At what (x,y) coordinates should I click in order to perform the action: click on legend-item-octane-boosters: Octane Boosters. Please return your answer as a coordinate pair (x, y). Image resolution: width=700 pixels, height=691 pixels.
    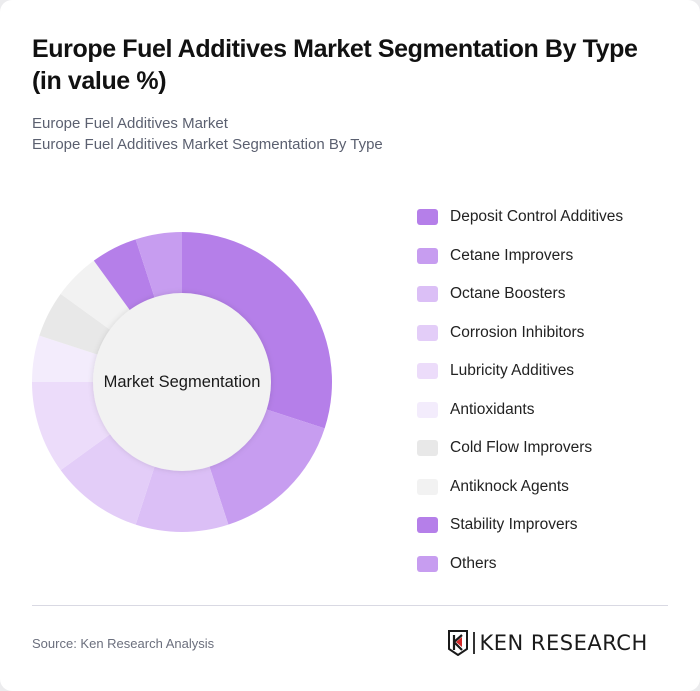
    Looking at the image, I should click on (520, 294).